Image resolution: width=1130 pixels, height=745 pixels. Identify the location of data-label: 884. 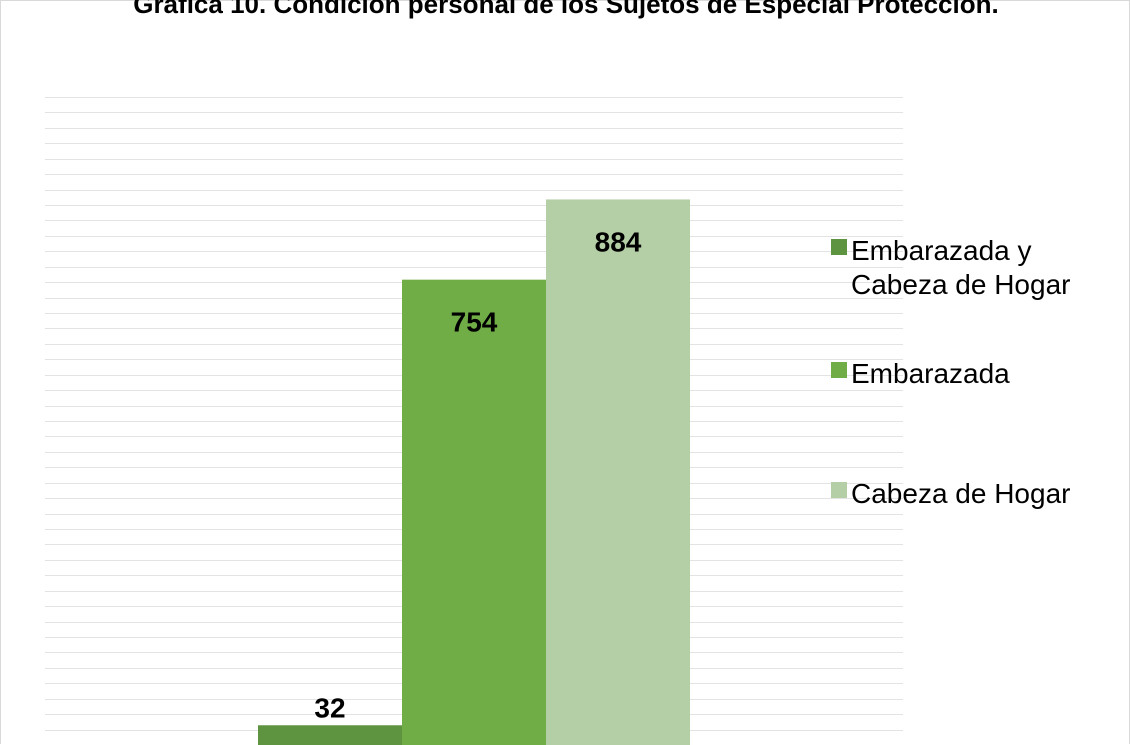
(618, 241).